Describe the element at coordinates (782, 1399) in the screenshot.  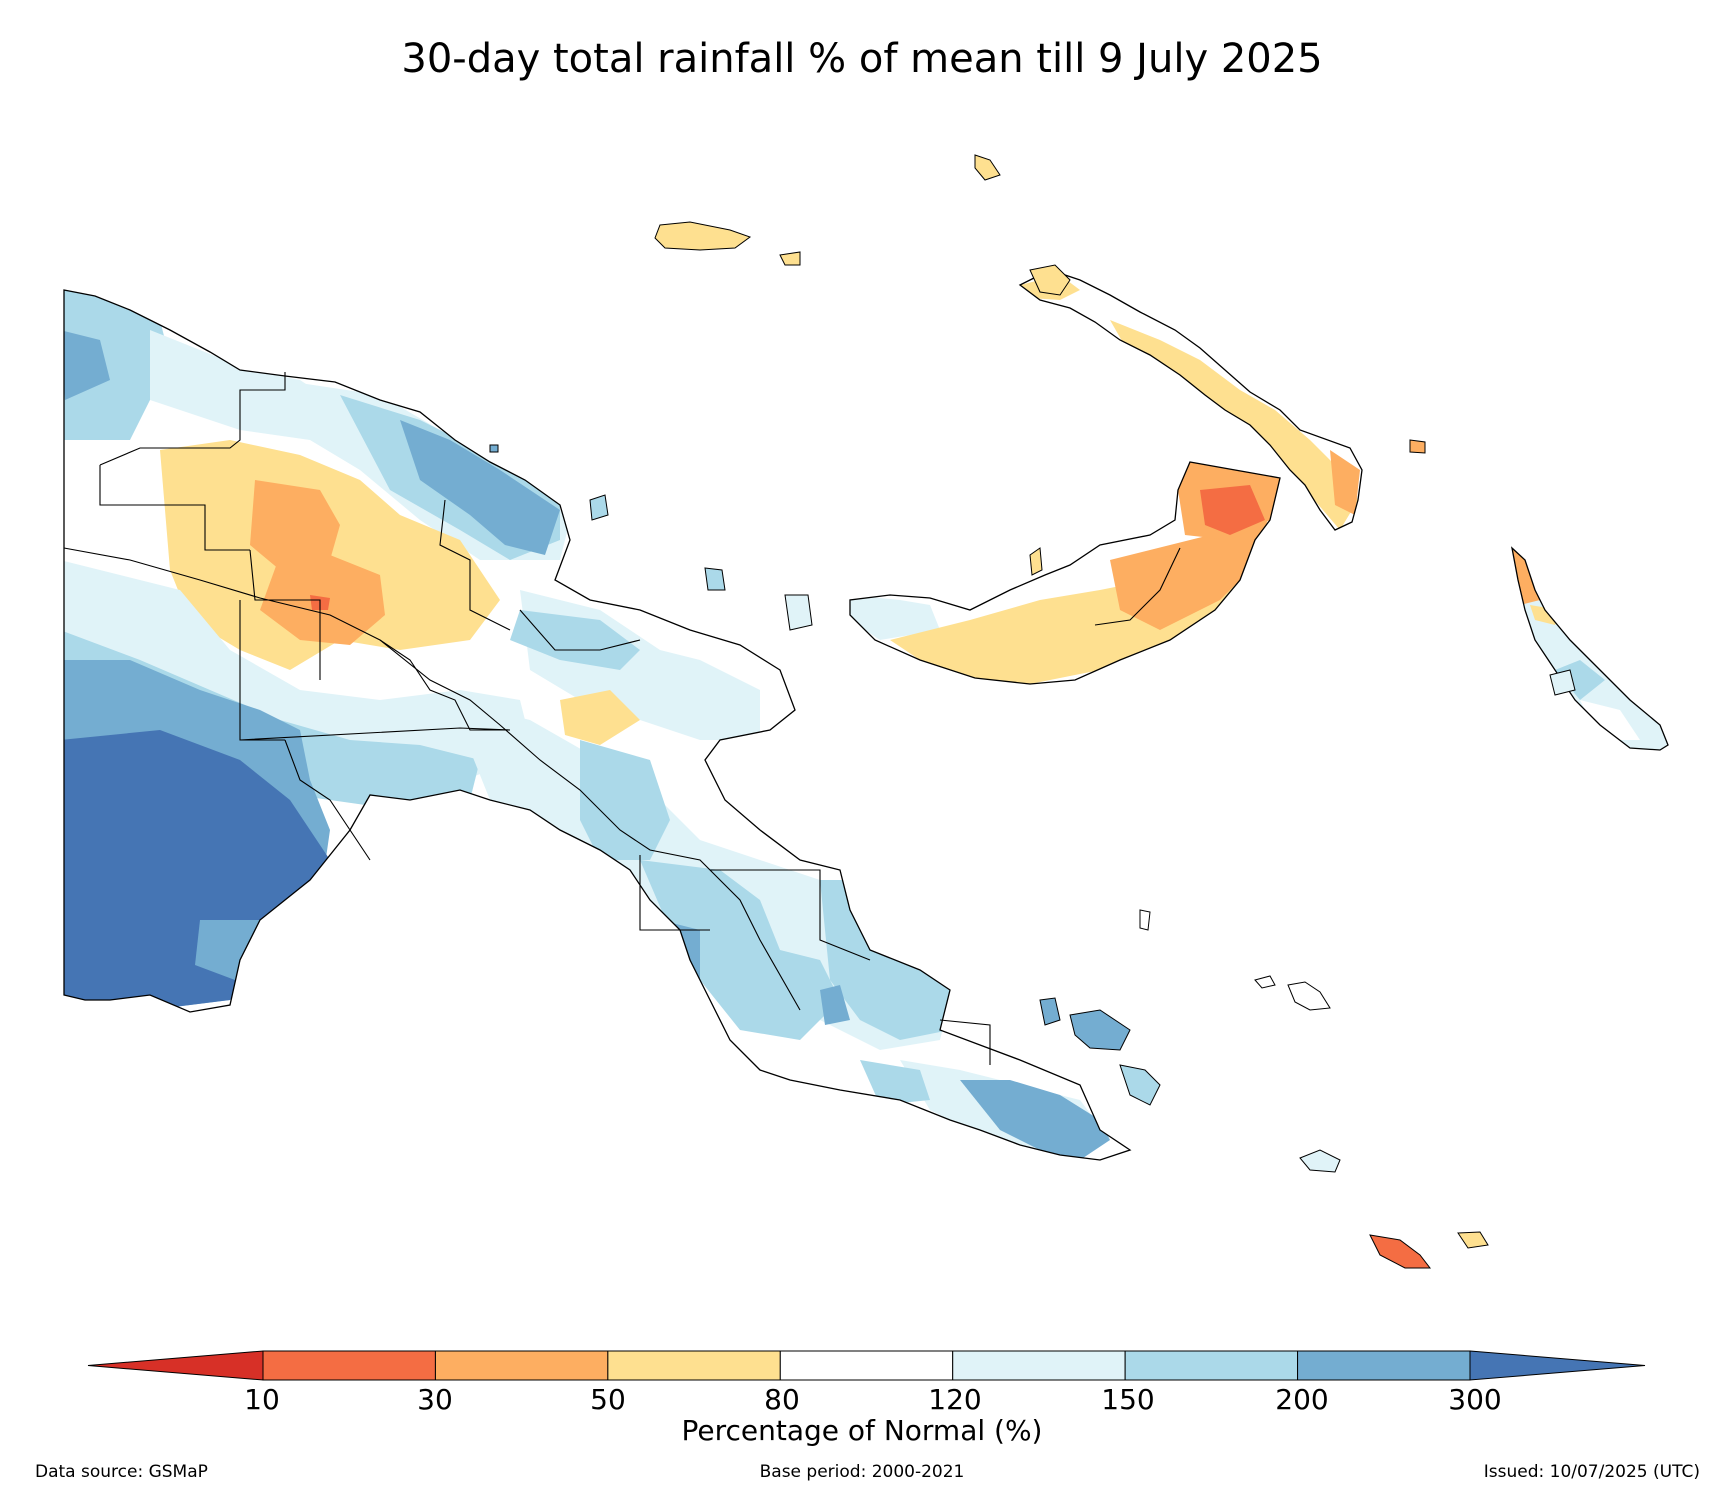
I see `colorbar-tick: 80` at that location.